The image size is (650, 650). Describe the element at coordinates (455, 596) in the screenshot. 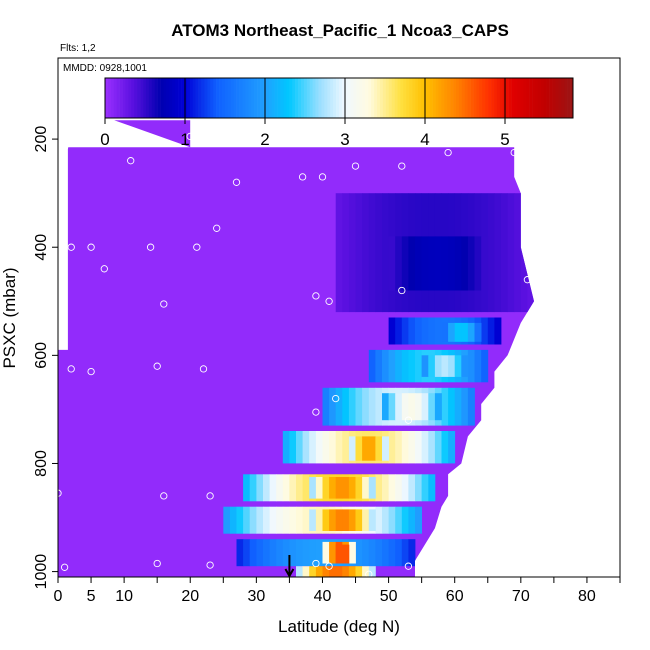

I see `x-axis-tick-label: 60` at that location.